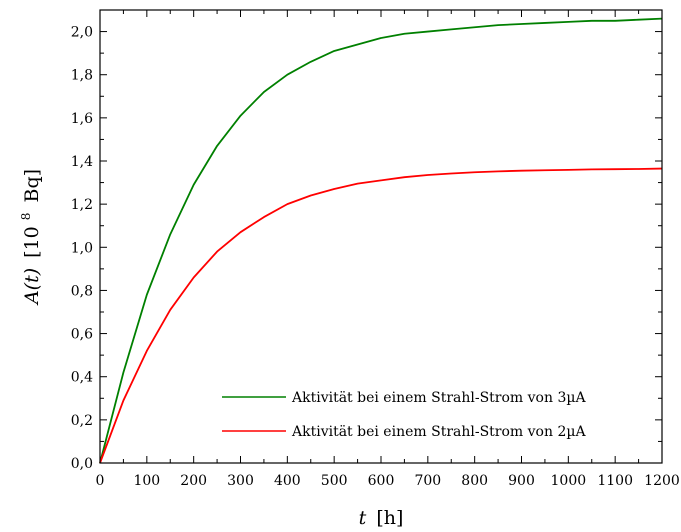  What do you see at coordinates (146, 481) in the screenshot?
I see `x-tick-label: 100` at bounding box center [146, 481].